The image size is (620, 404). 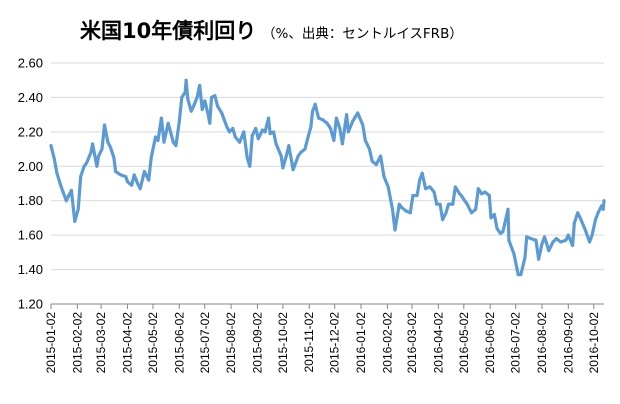 I want to click on y-tick-label: 2.00, so click(x=30, y=166).